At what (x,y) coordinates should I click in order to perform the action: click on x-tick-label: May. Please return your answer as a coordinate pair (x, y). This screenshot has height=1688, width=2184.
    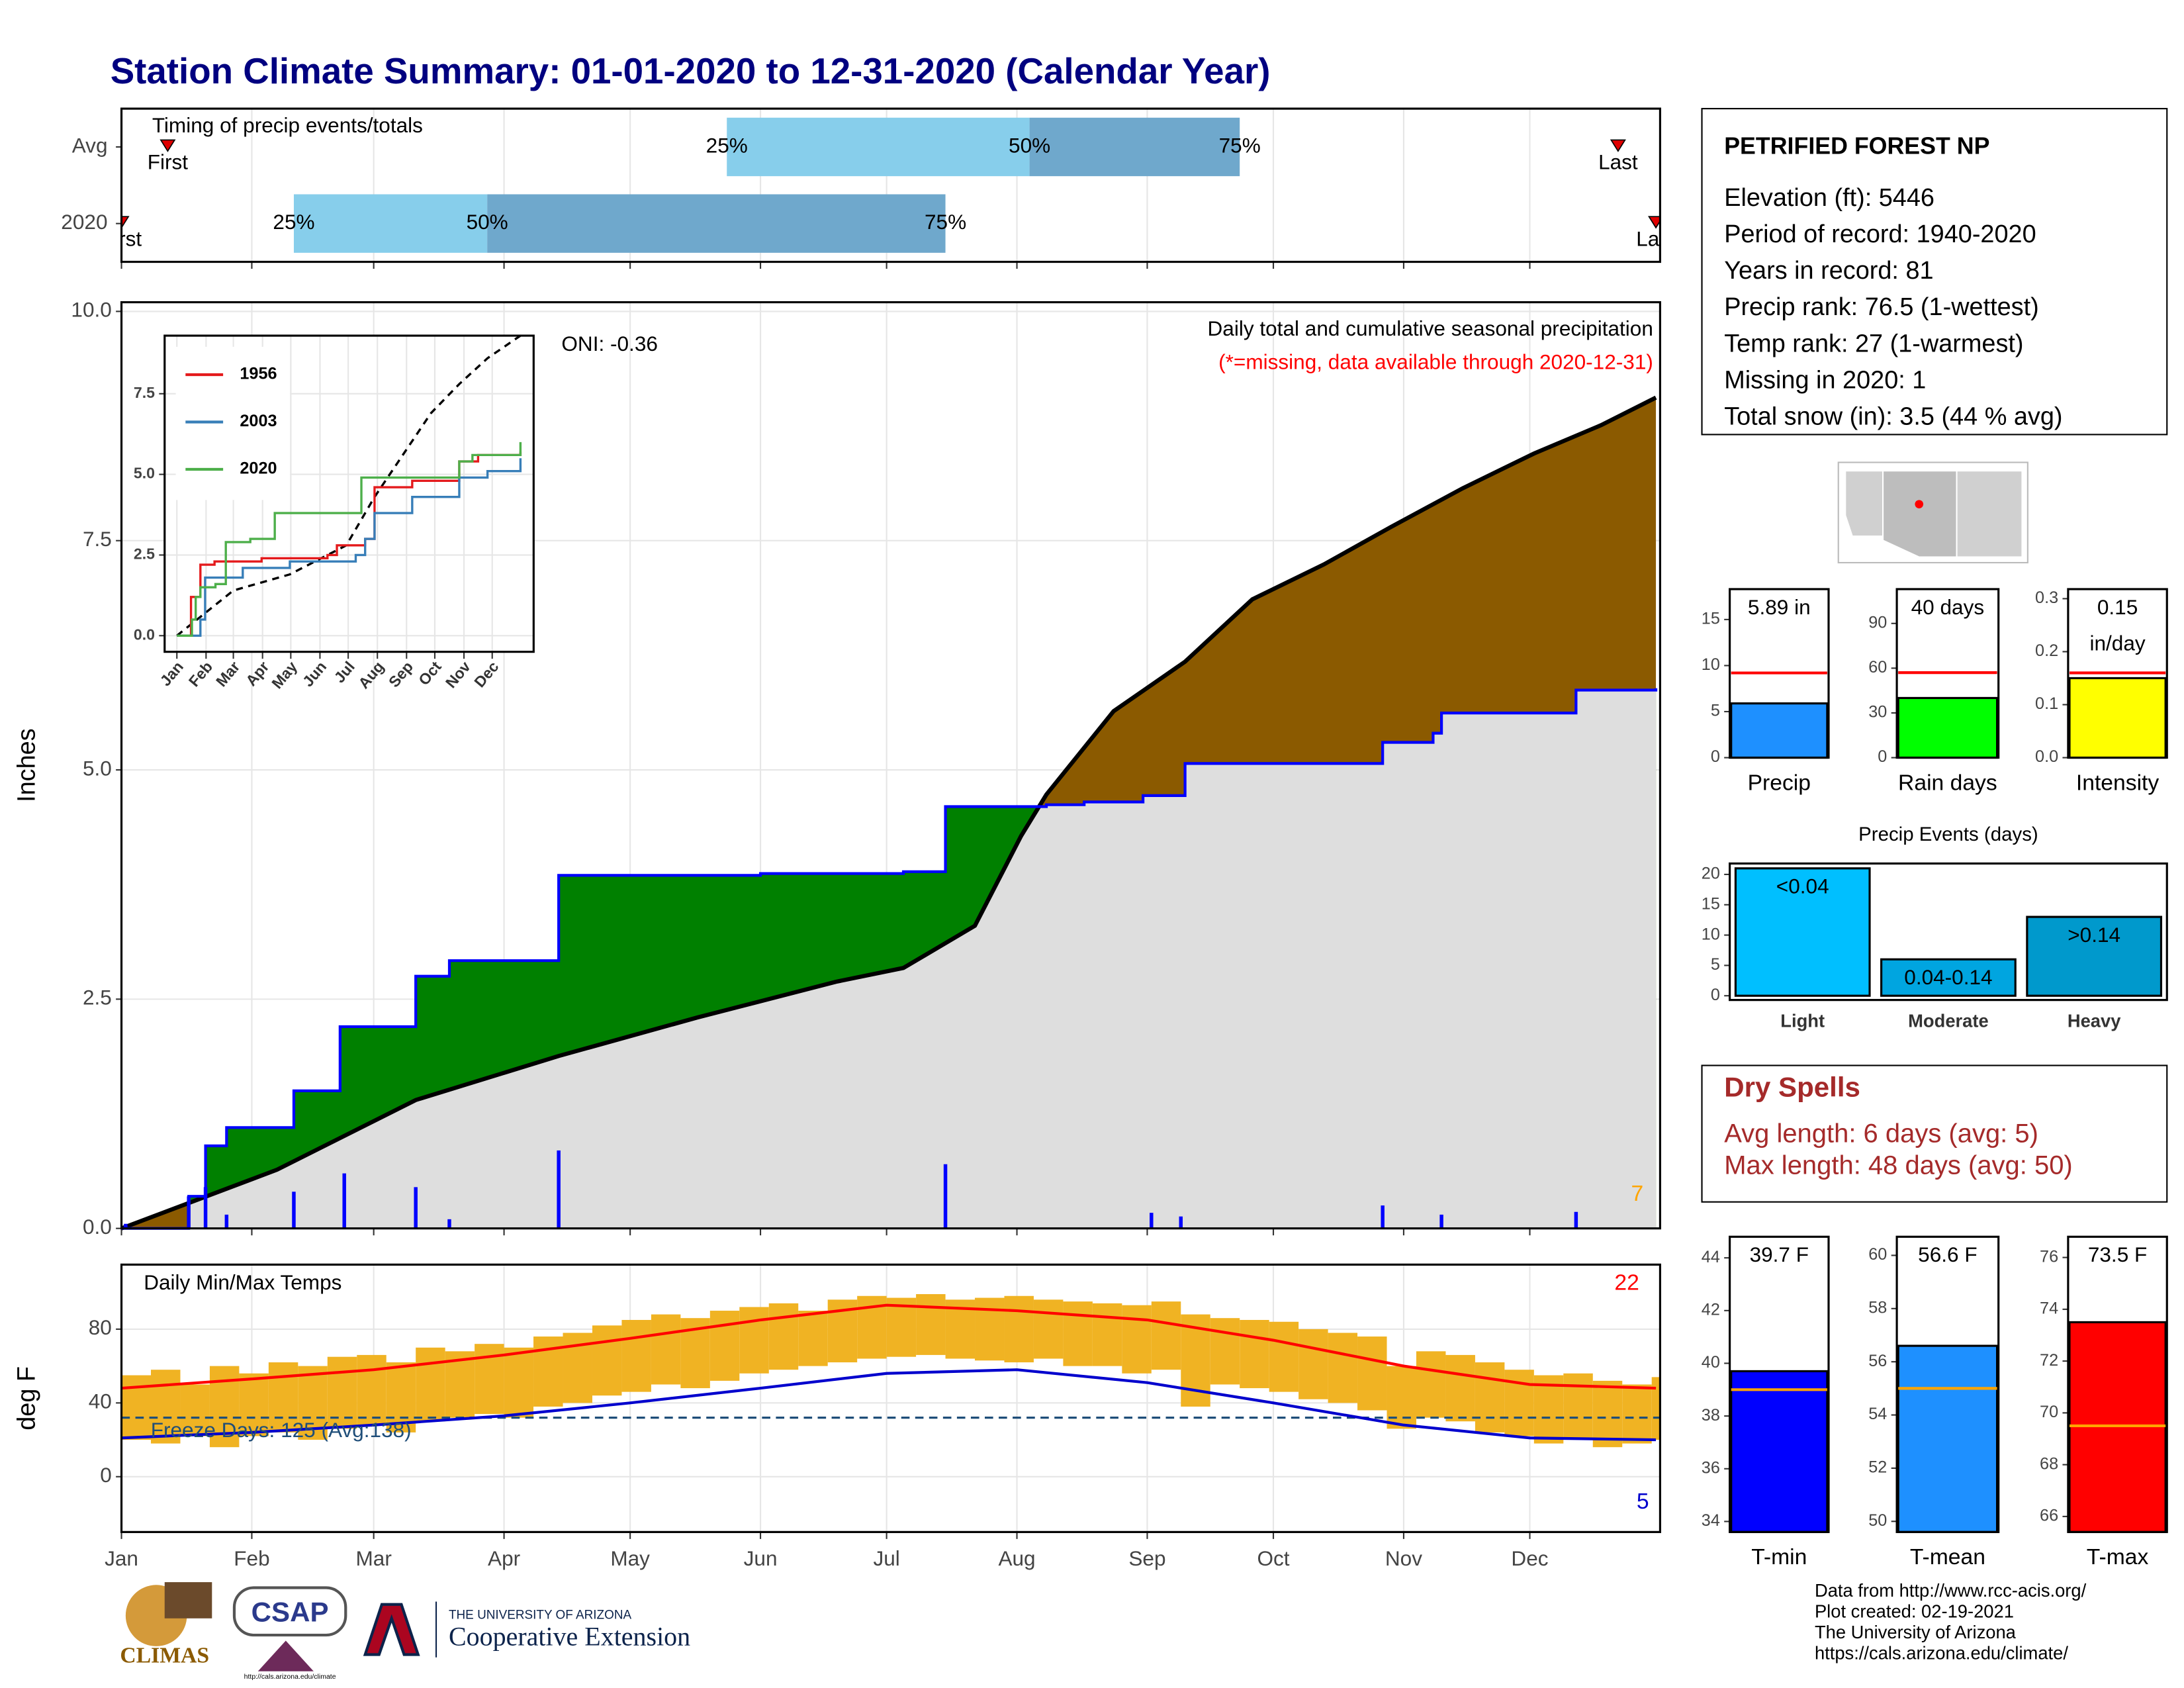
    Looking at the image, I should click on (630, 1558).